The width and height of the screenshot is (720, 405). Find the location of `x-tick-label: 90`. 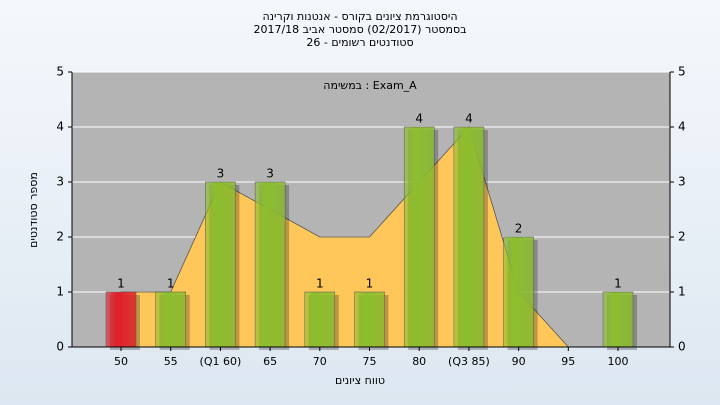

x-tick-label: 90 is located at coordinates (519, 361).